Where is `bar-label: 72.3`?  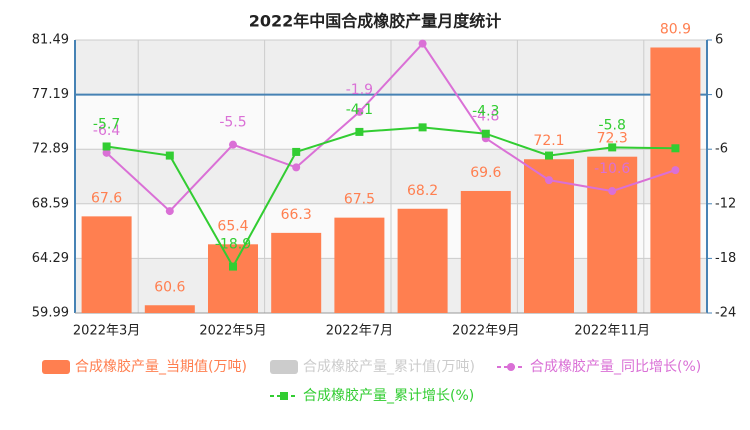
bar-label: 72.3 is located at coordinates (612, 139).